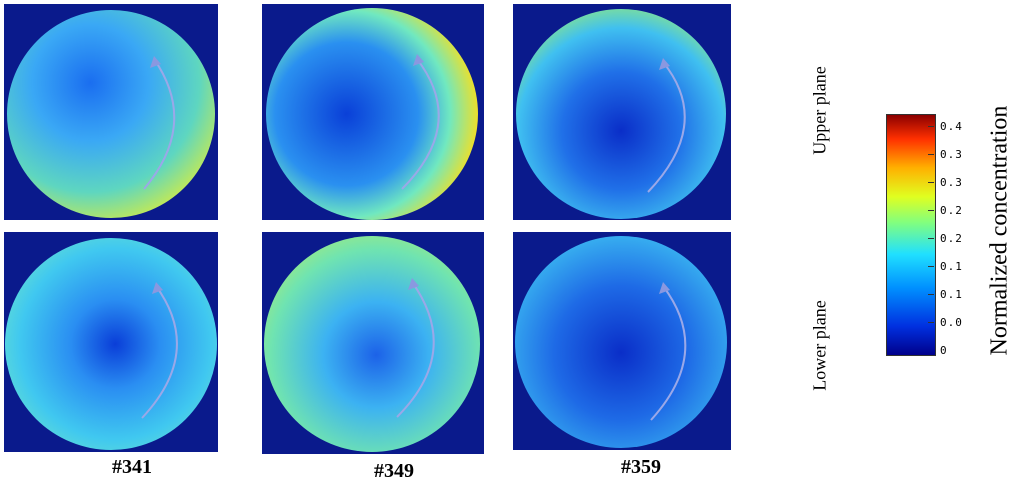  What do you see at coordinates (819, 110) in the screenshot?
I see `row-label-upper: Upper plane` at bounding box center [819, 110].